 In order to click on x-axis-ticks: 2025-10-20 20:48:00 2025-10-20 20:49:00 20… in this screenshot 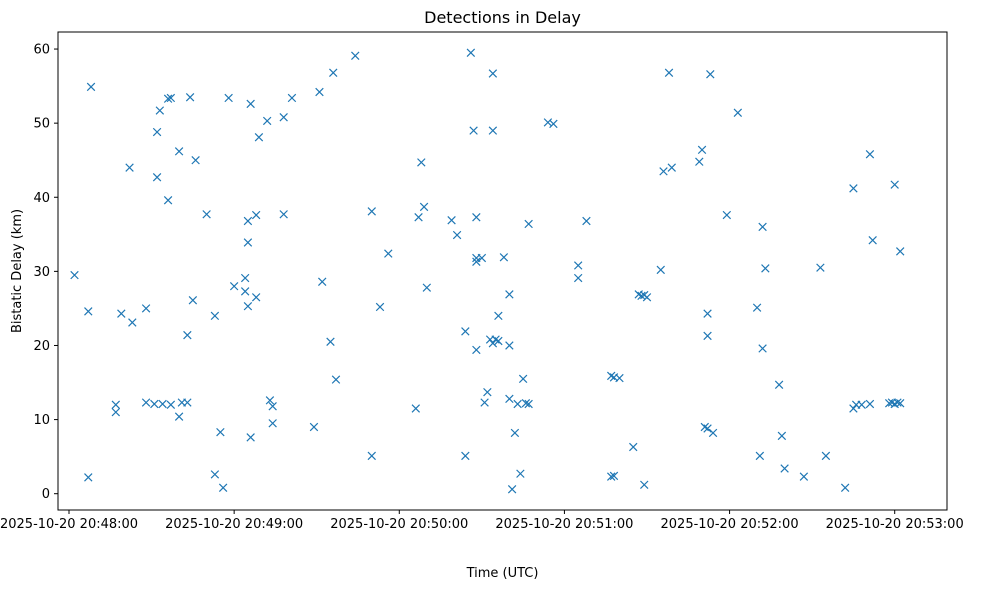, I will do `click(482, 521)`.